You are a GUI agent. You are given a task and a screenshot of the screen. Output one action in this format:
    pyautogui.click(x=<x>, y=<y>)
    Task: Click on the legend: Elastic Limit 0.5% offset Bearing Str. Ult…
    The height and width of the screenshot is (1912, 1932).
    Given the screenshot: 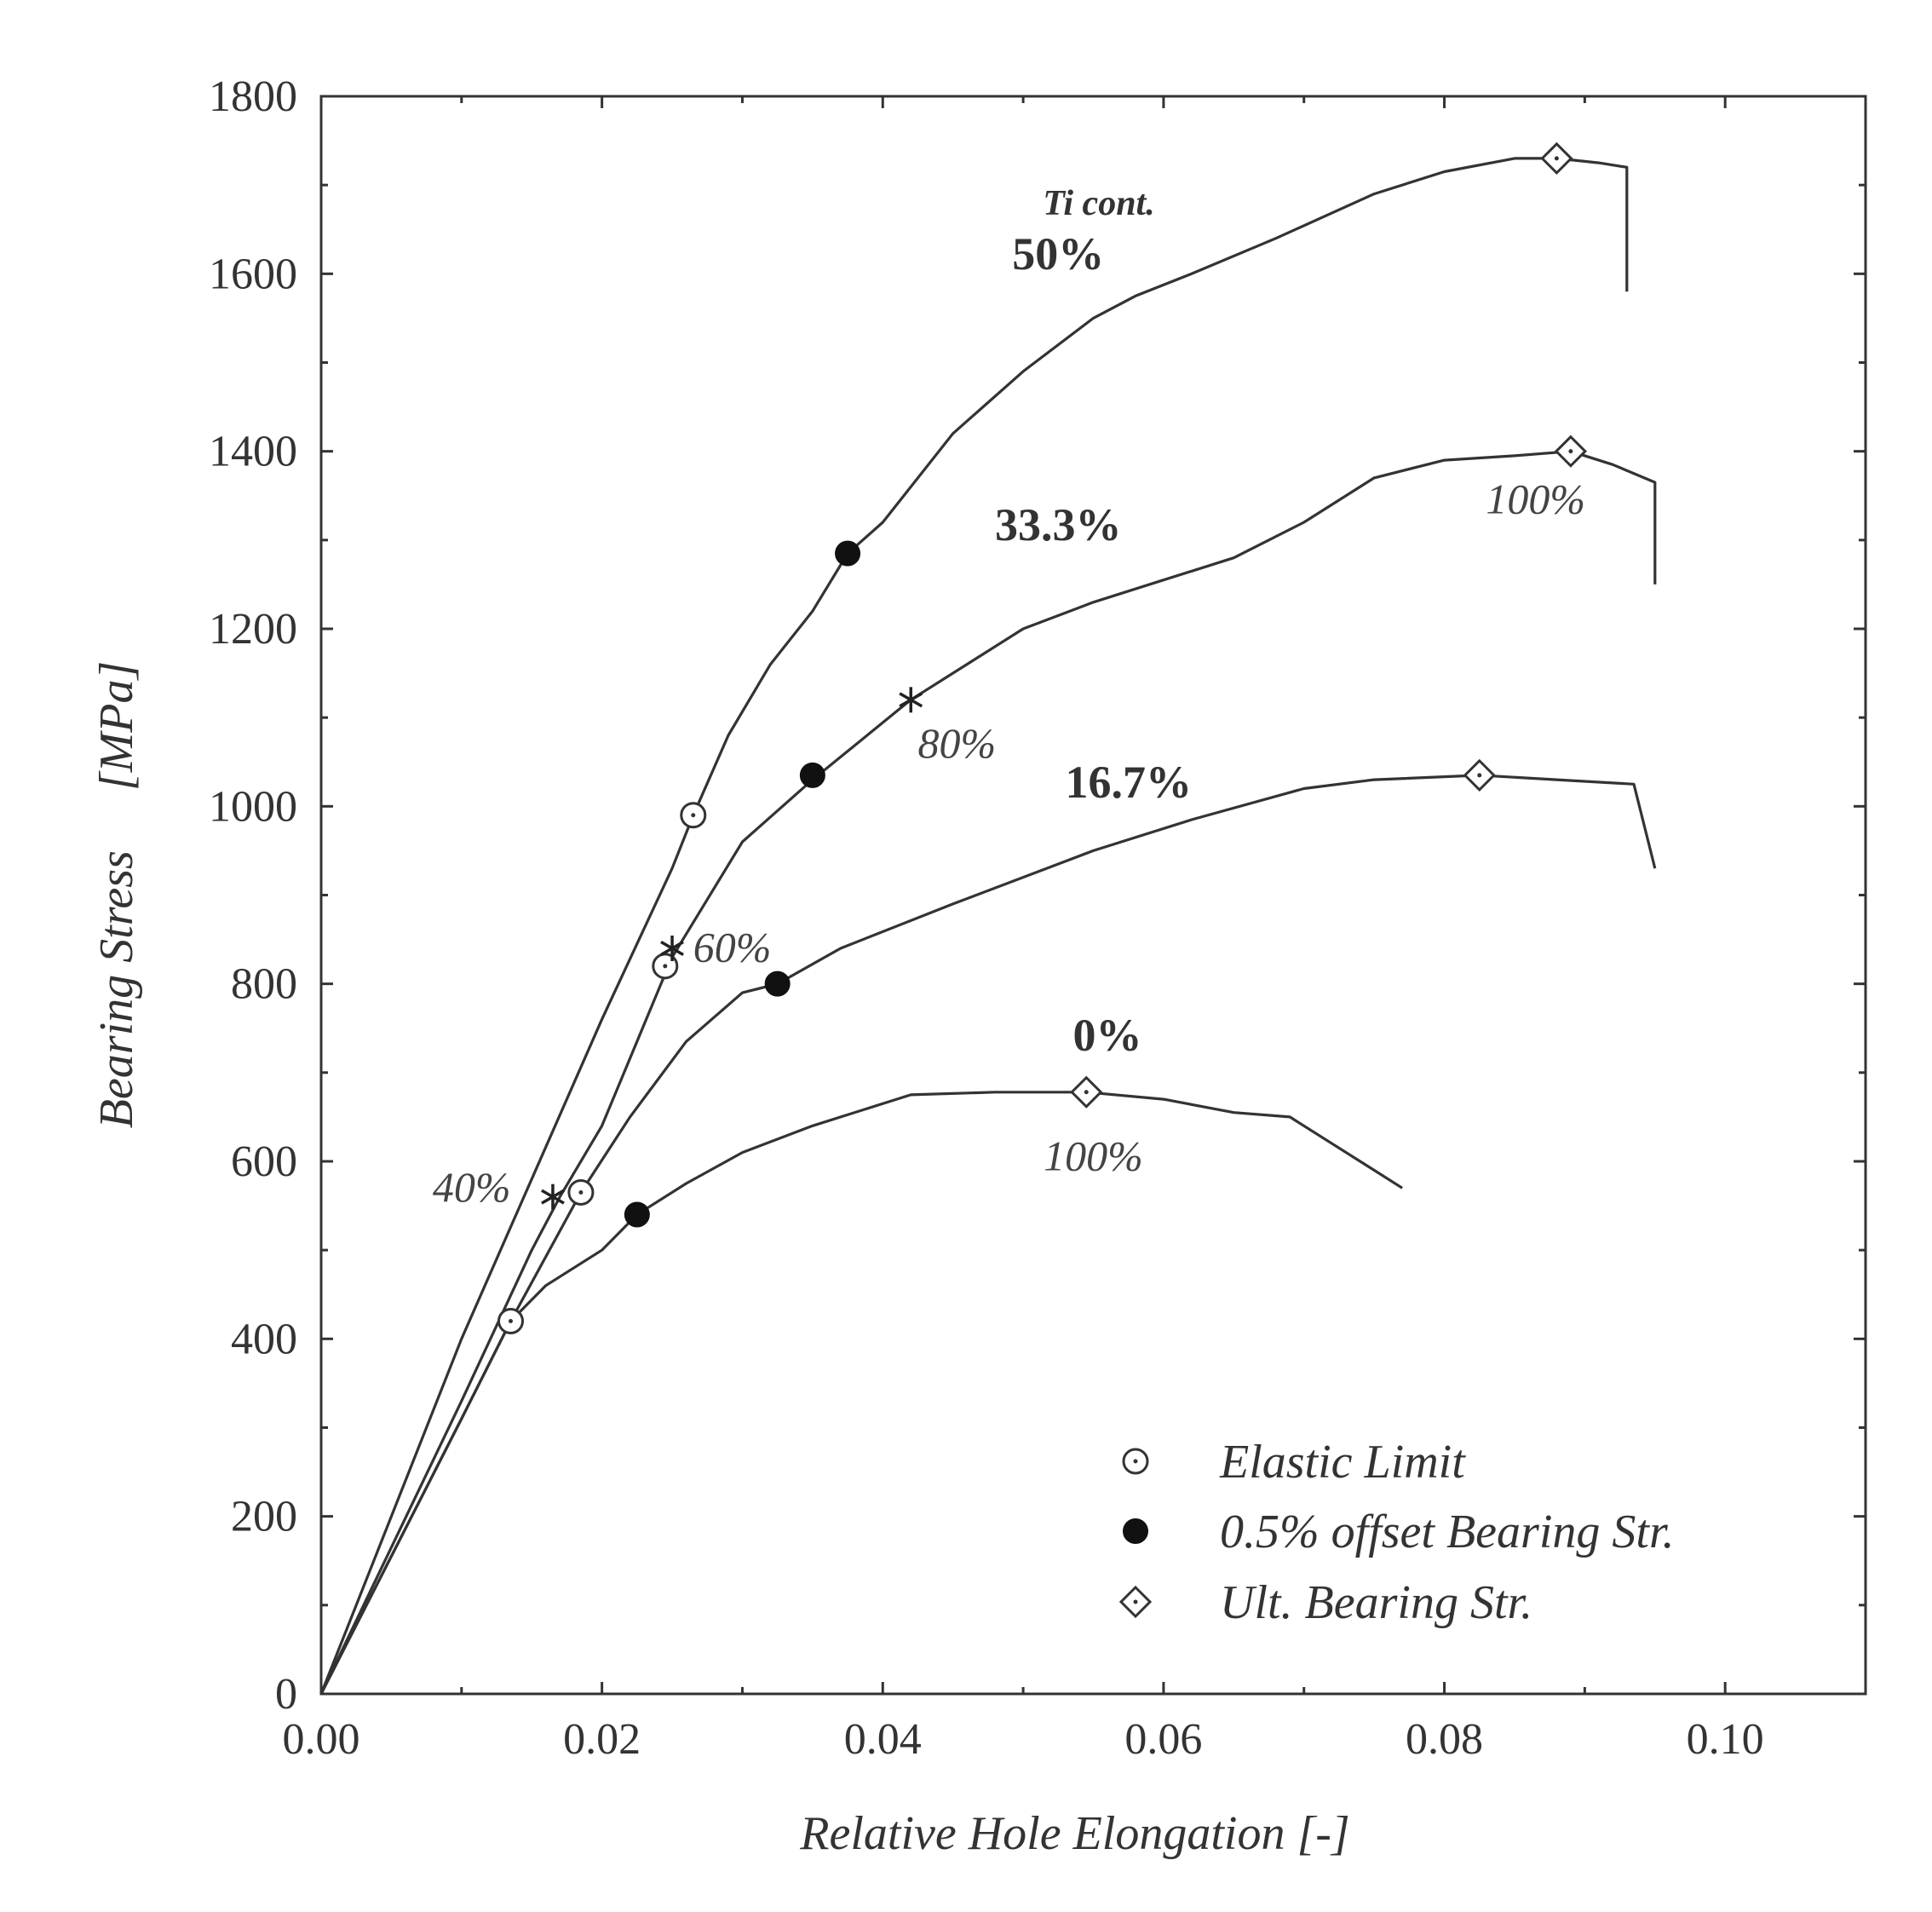 What is the action you would take?
    pyautogui.click(x=1397, y=1532)
    